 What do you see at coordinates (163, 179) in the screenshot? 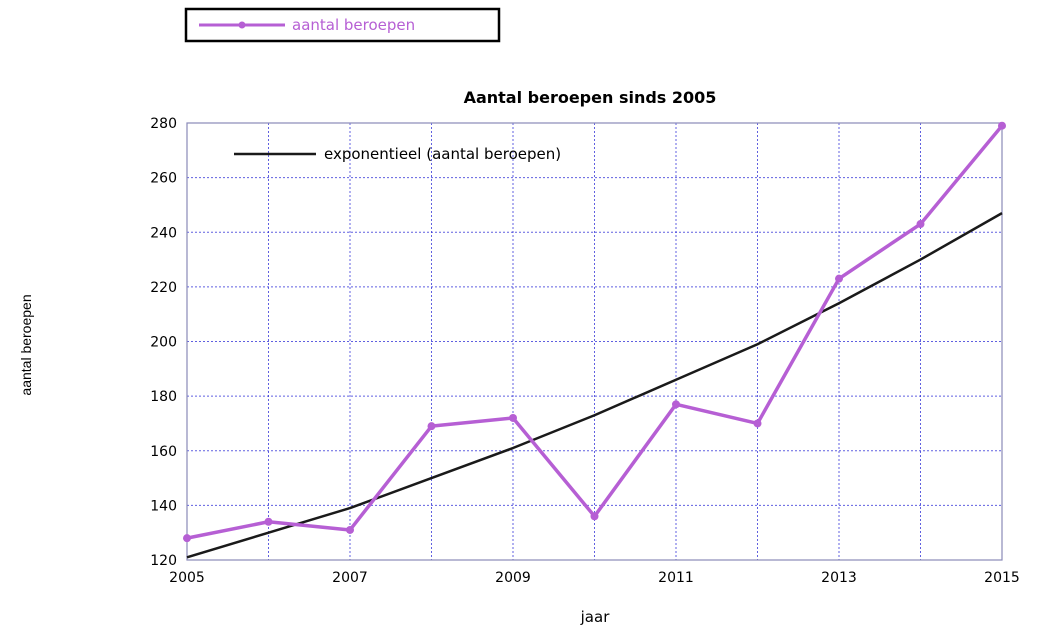
I see `y-tick-label: 260` at bounding box center [163, 179].